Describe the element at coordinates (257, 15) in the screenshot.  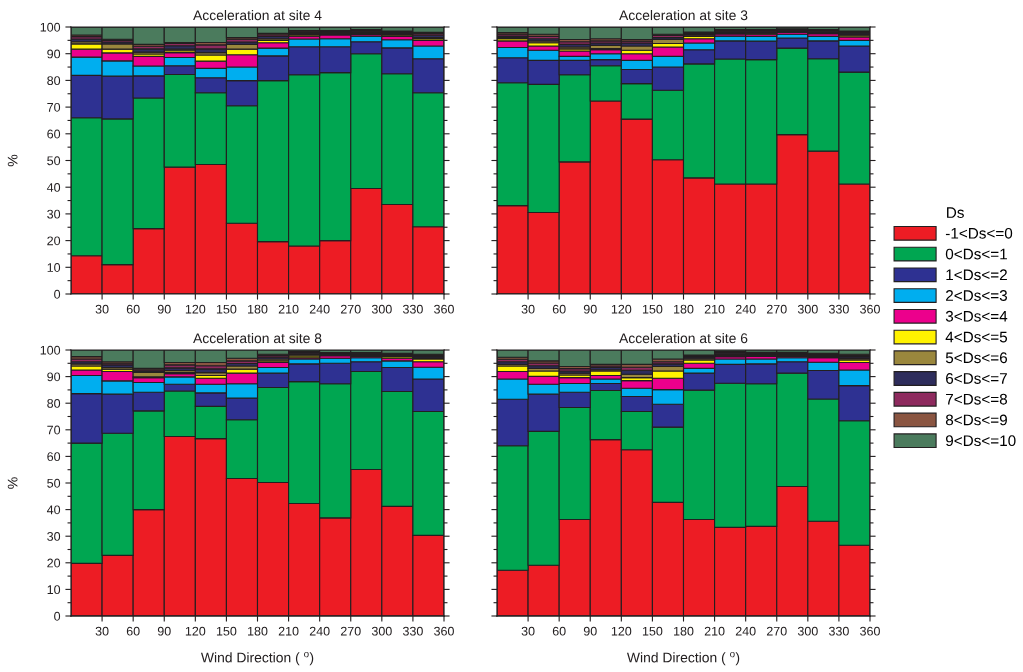
I see `chart-title: Acceleration at site 4` at that location.